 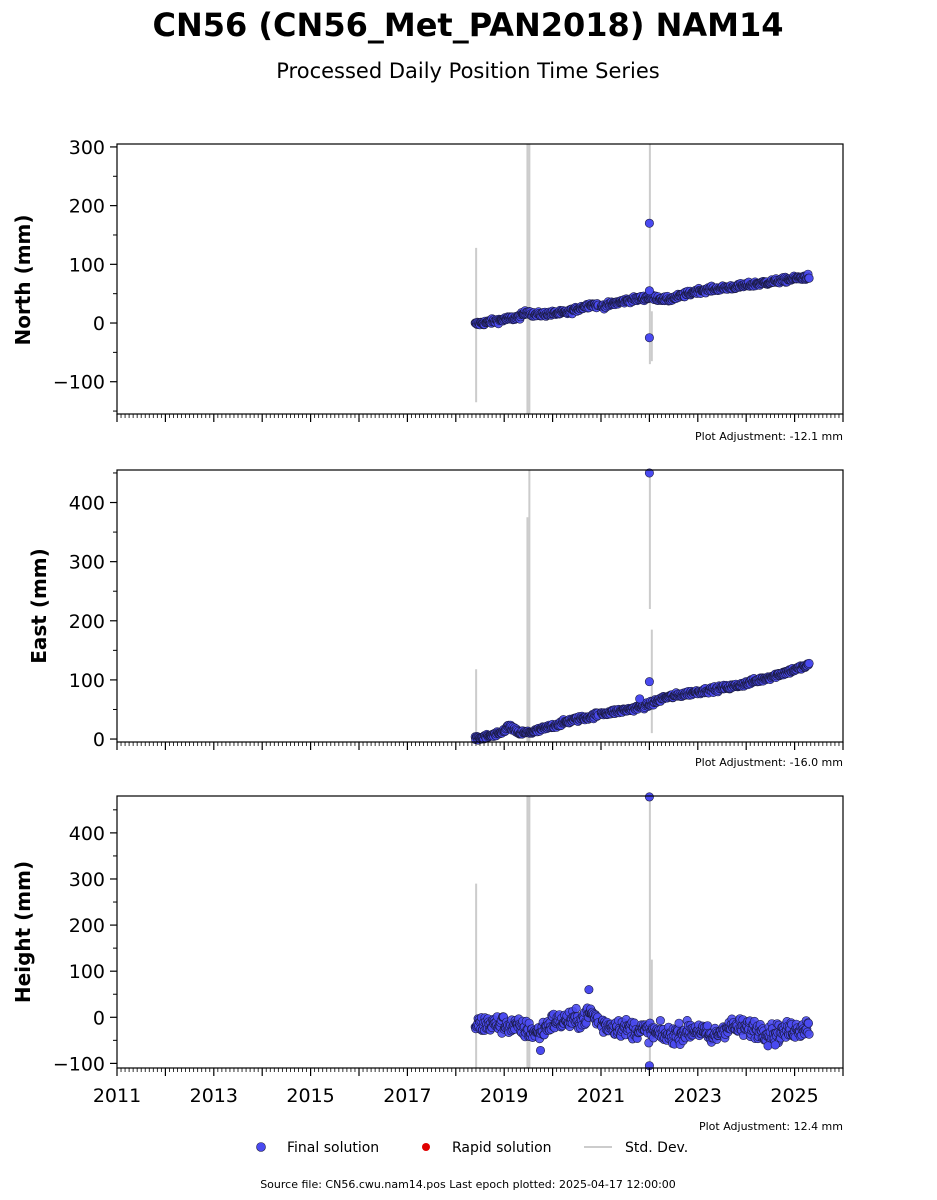 What do you see at coordinates (79, 1064) in the screenshot?
I see `height-ytick-label: −100` at bounding box center [79, 1064].